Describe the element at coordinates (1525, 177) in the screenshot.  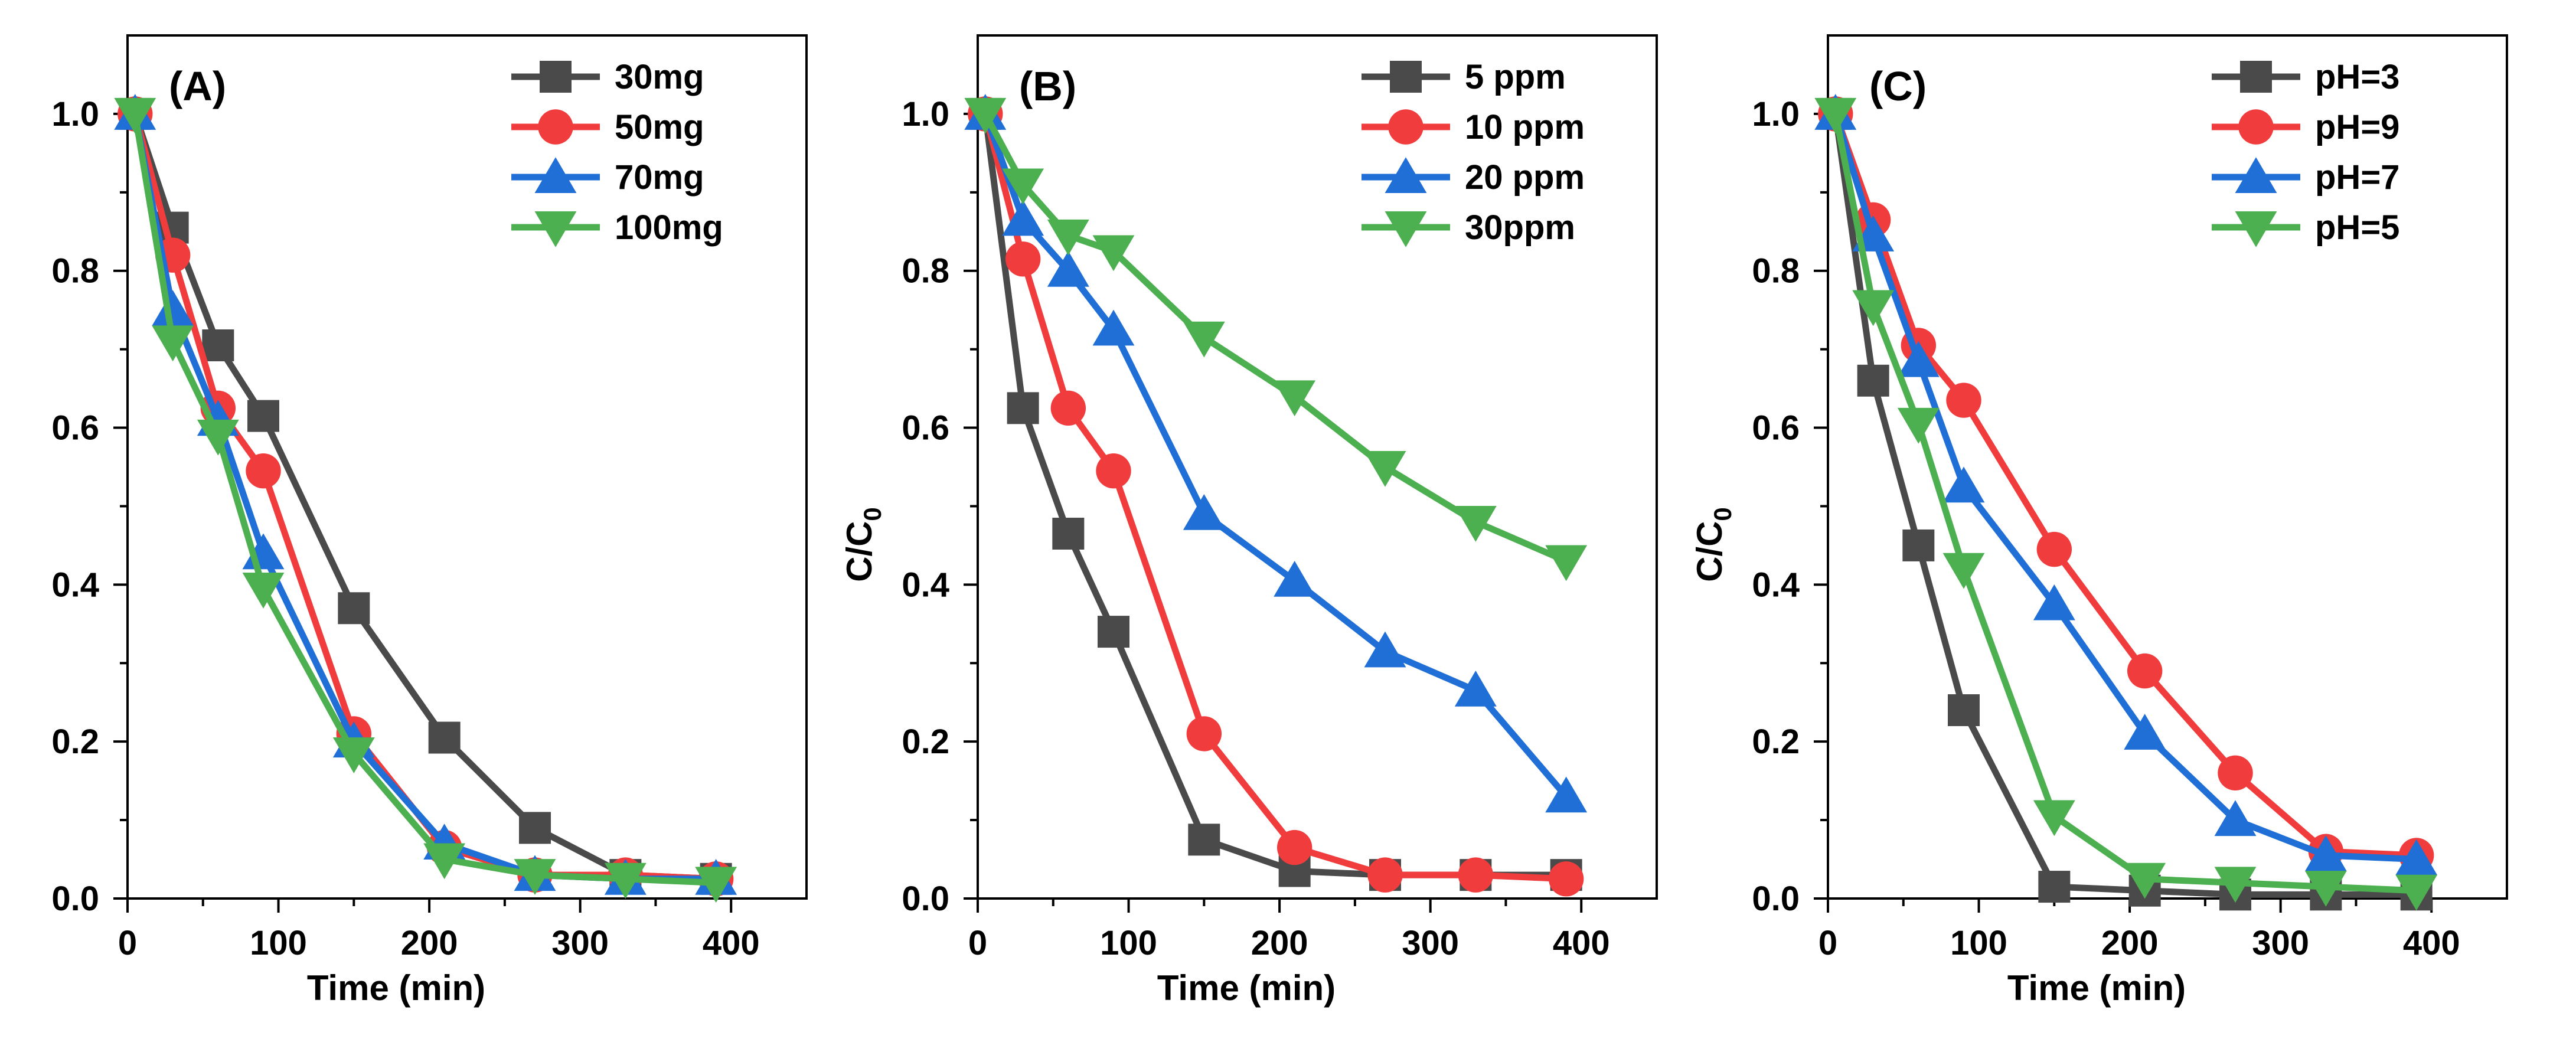
I see `legend-label: 20 ppm` at that location.